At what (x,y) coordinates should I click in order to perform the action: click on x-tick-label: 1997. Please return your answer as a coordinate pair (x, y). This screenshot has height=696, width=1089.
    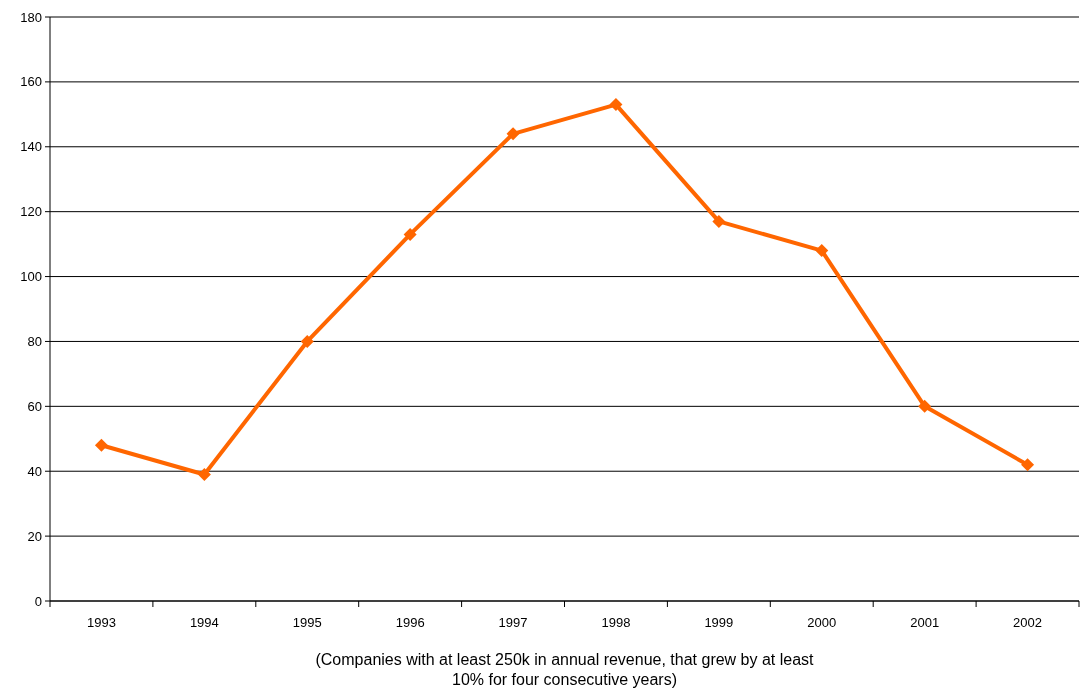
    Looking at the image, I should click on (513, 622).